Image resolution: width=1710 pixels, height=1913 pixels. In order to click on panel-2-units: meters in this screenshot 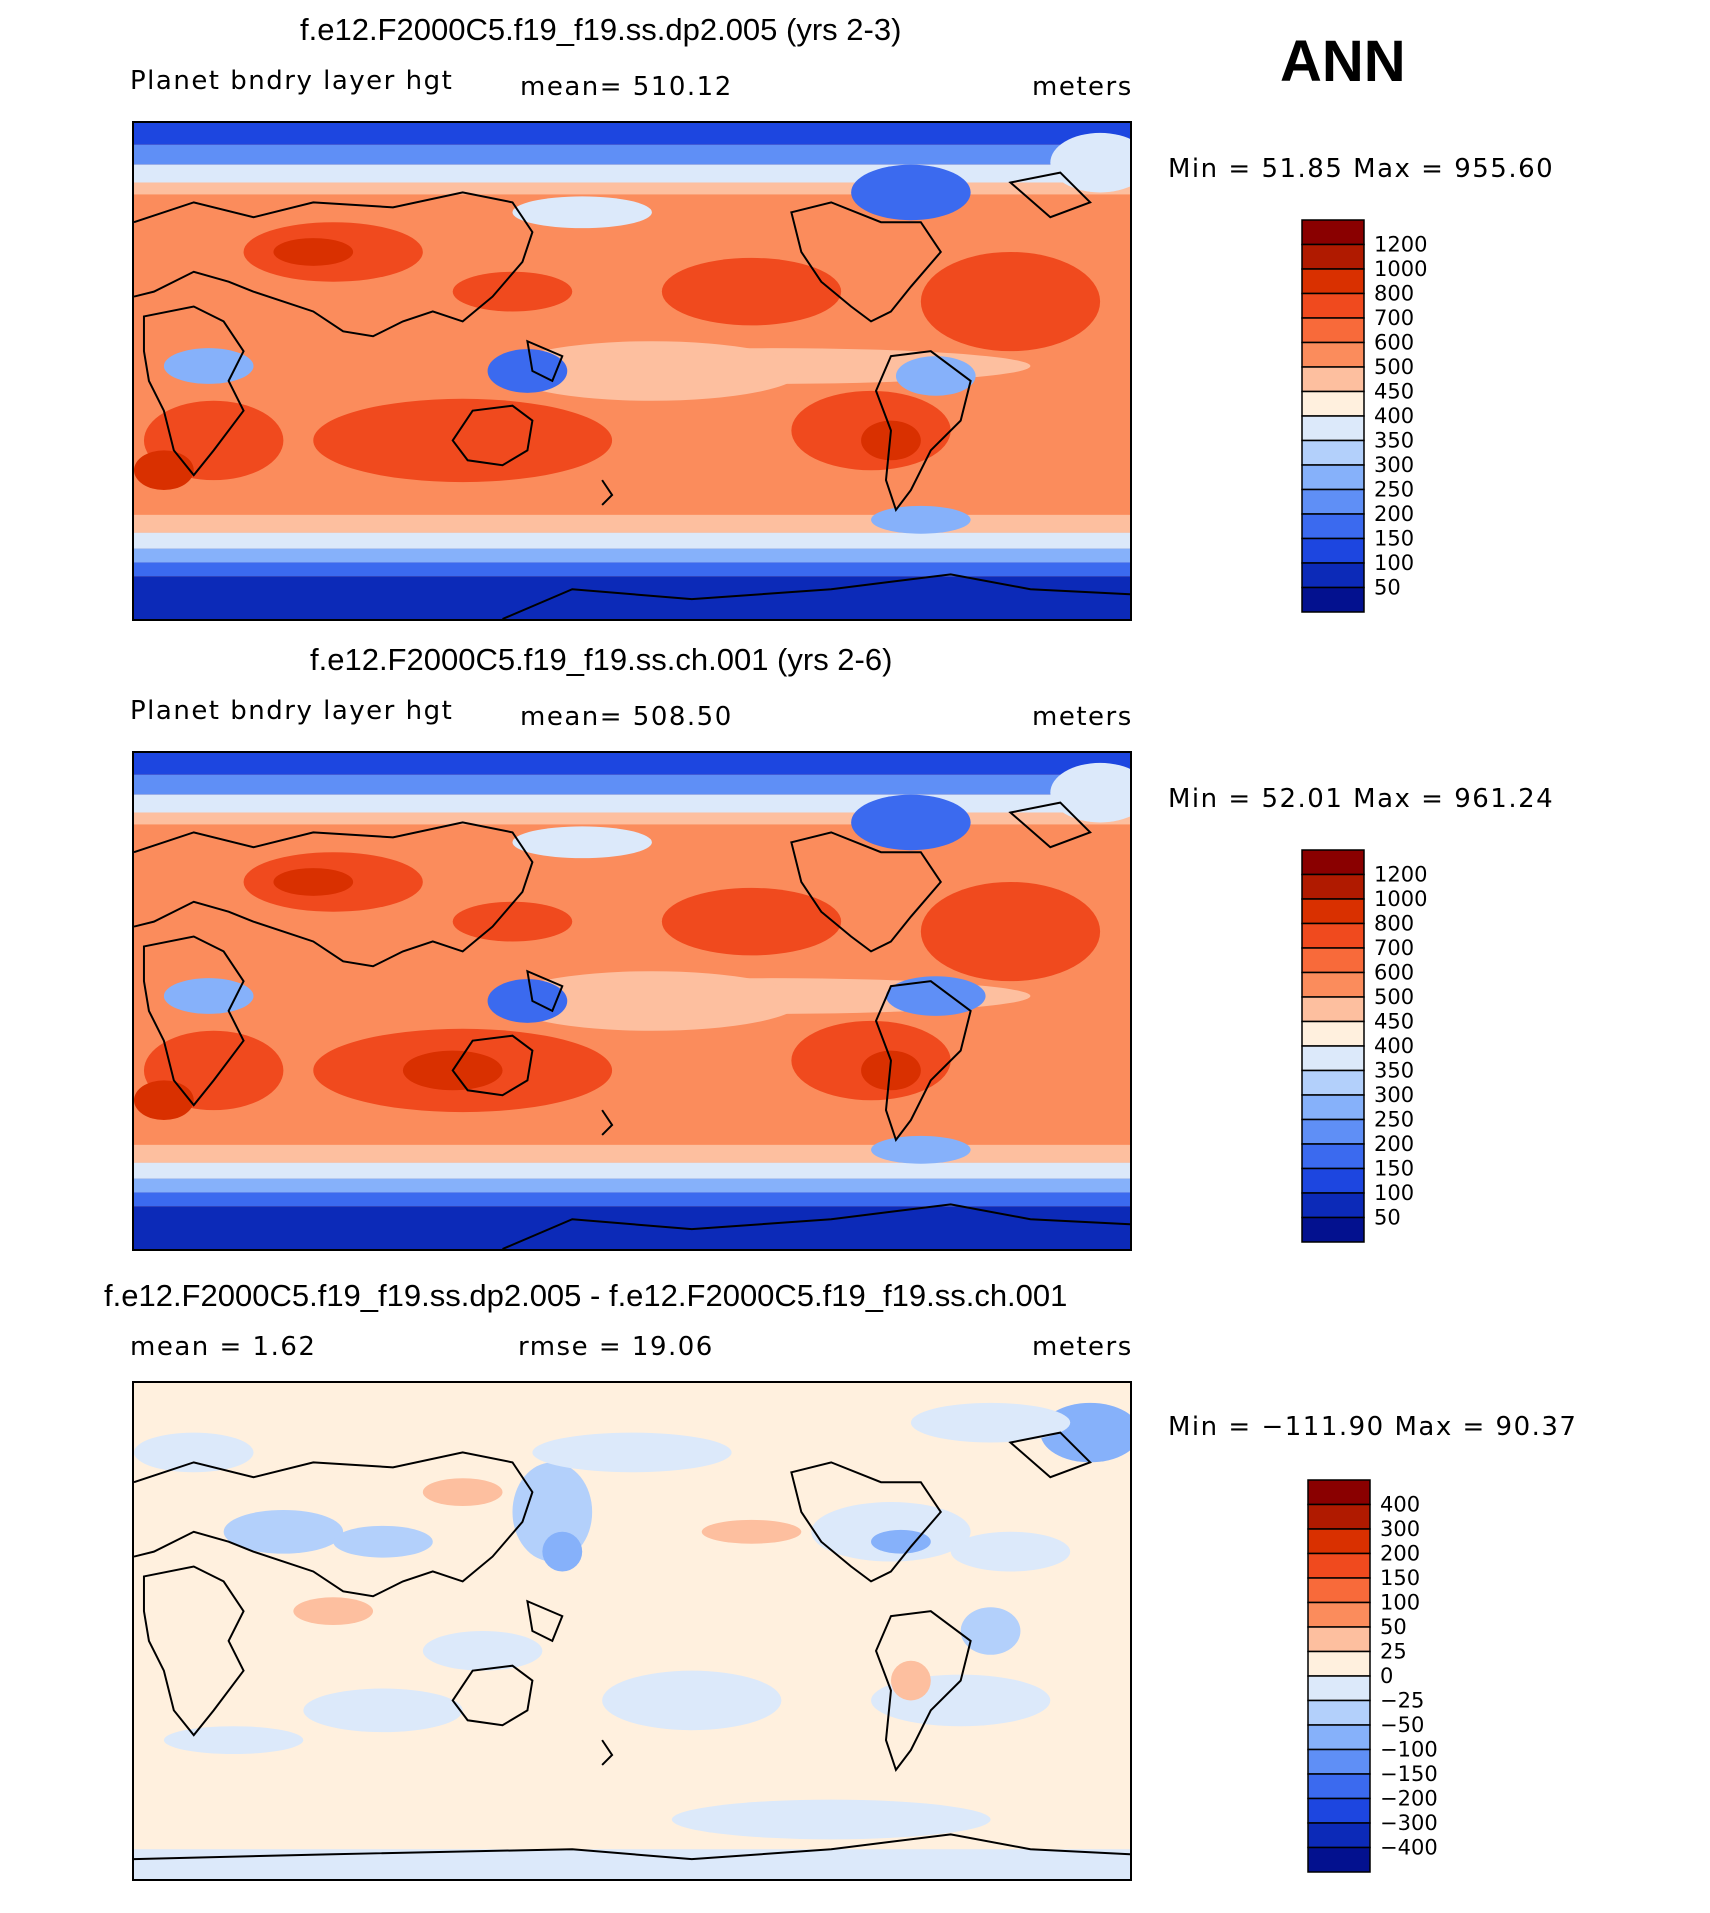, I will do `click(1082, 717)`.